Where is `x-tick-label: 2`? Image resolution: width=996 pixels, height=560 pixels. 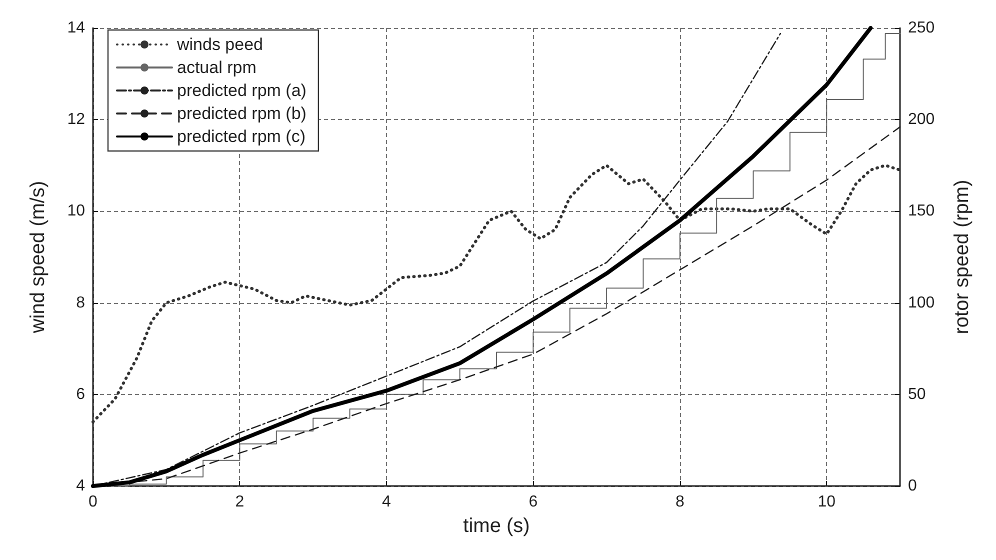
x-tick-label: 2 is located at coordinates (239, 502).